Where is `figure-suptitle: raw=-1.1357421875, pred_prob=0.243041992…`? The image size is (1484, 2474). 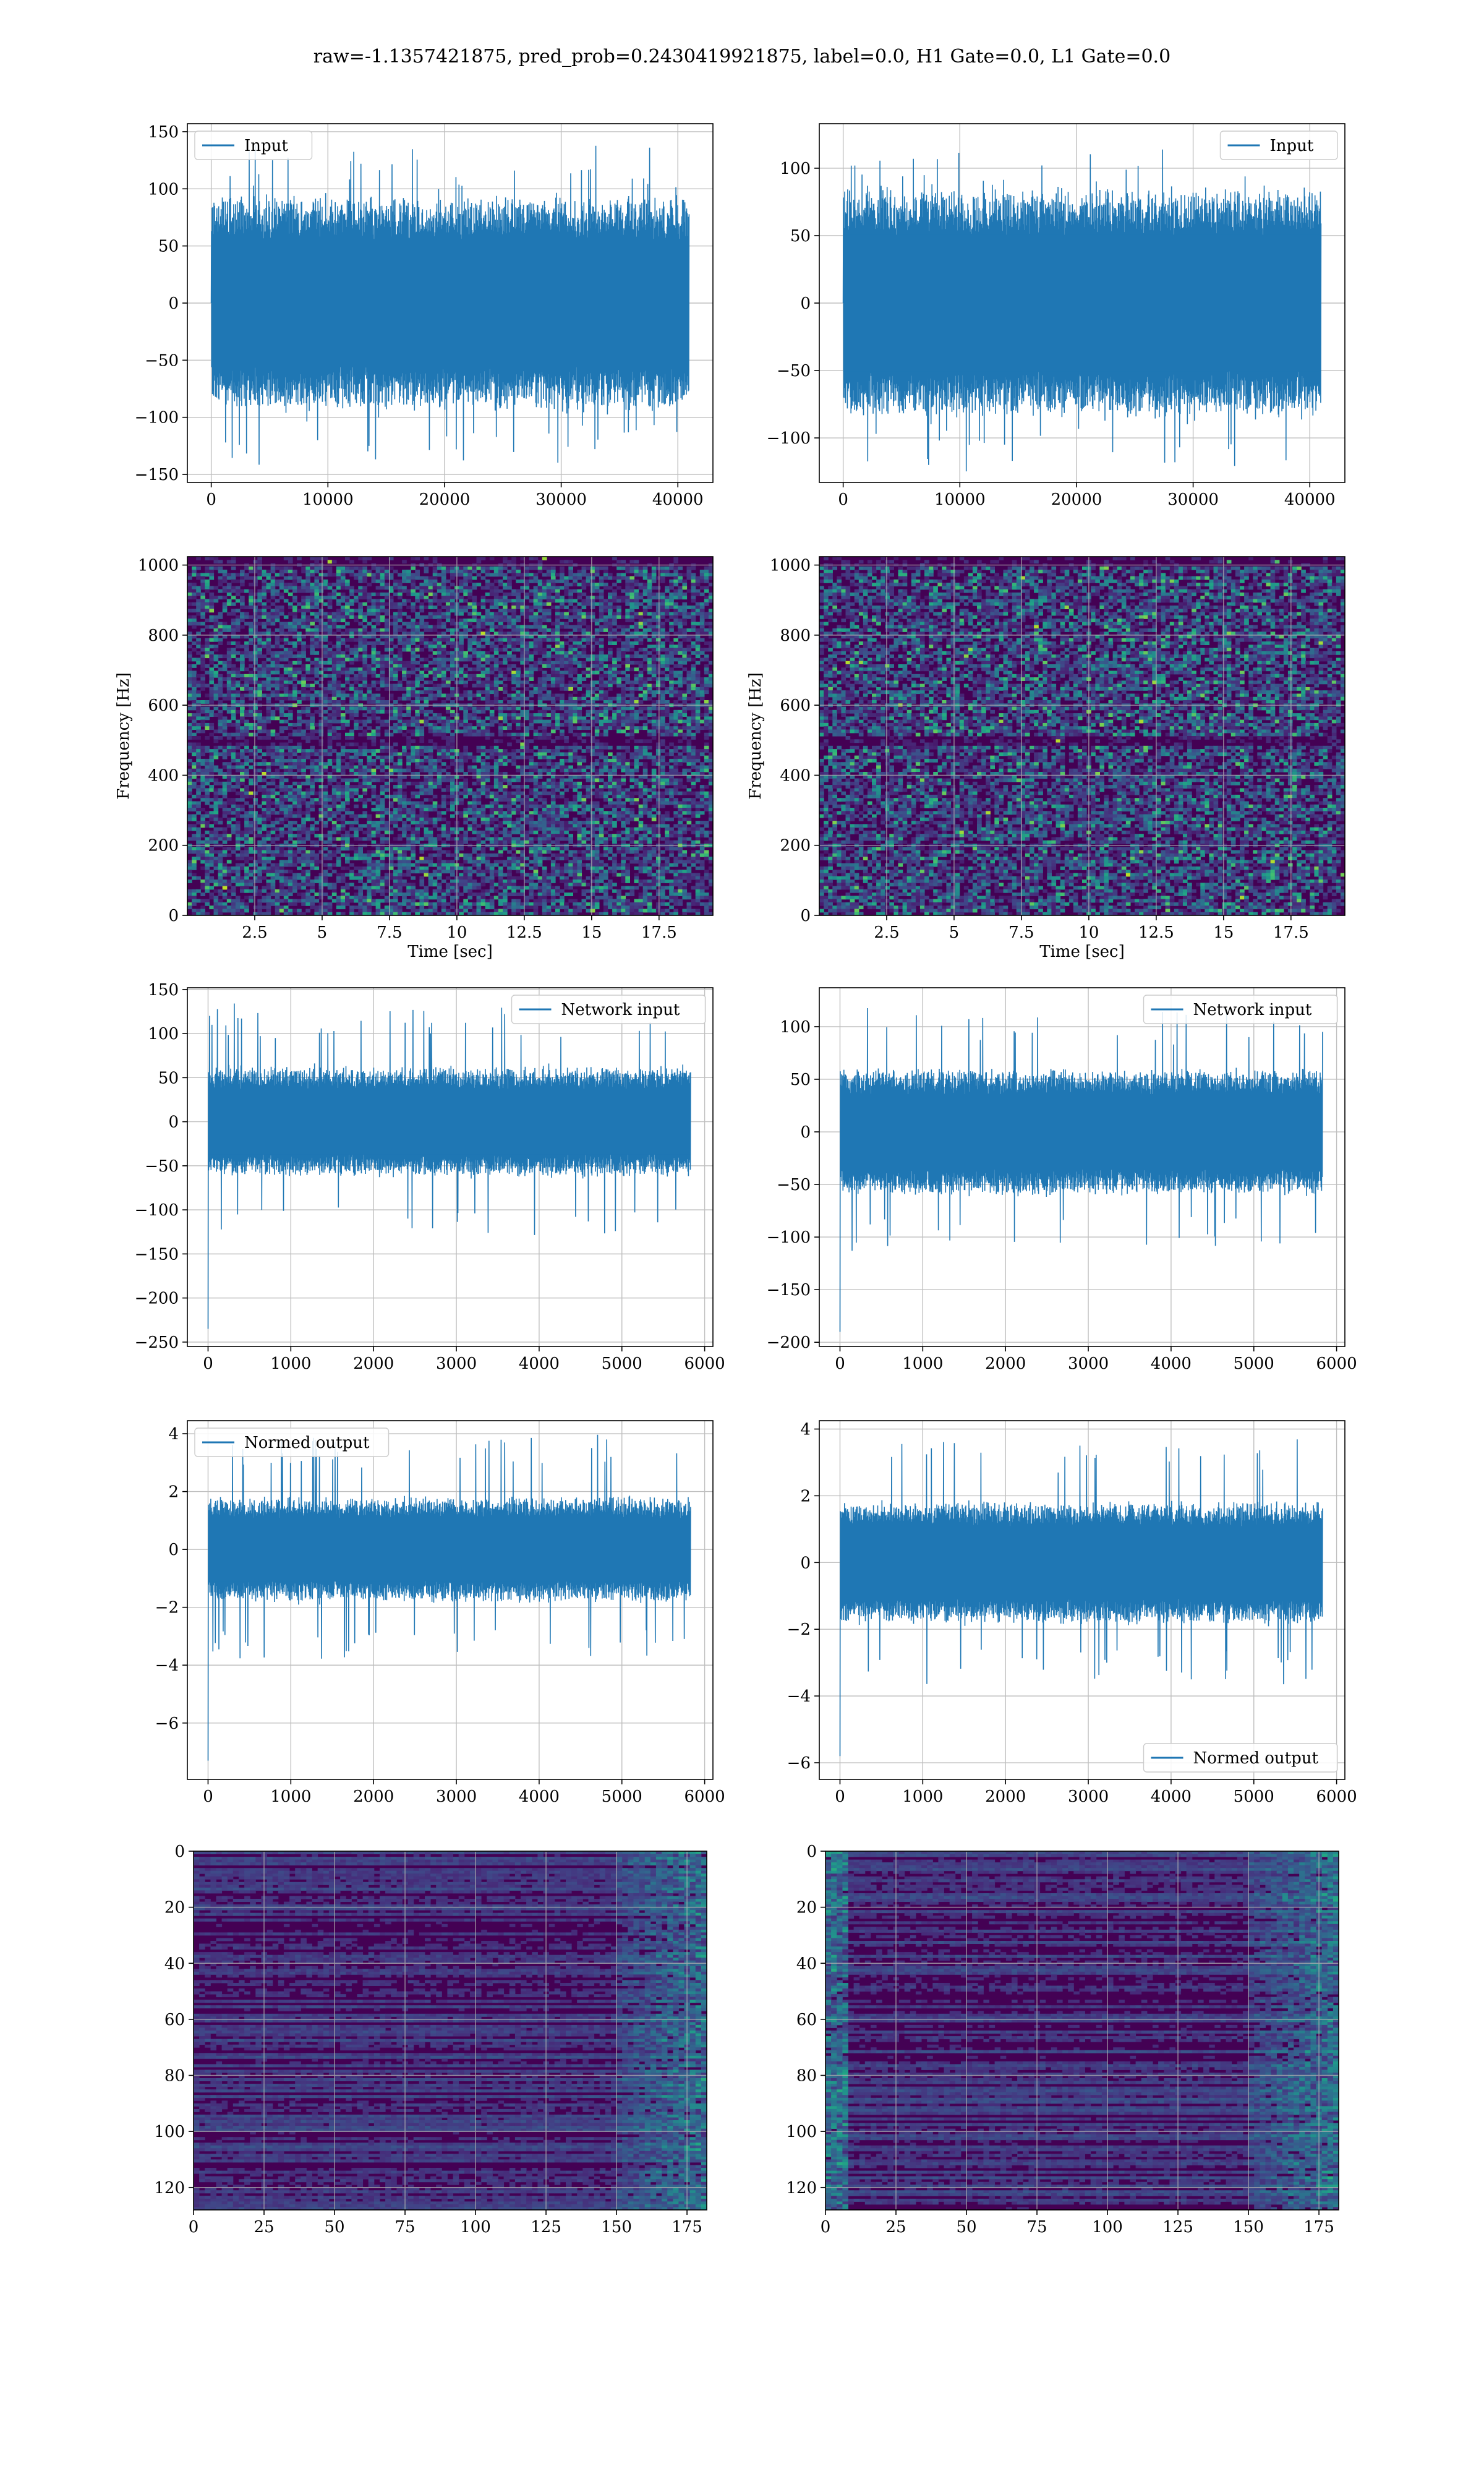 figure-suptitle: raw=-1.1357421875, pred_prob=0.243041992… is located at coordinates (742, 57).